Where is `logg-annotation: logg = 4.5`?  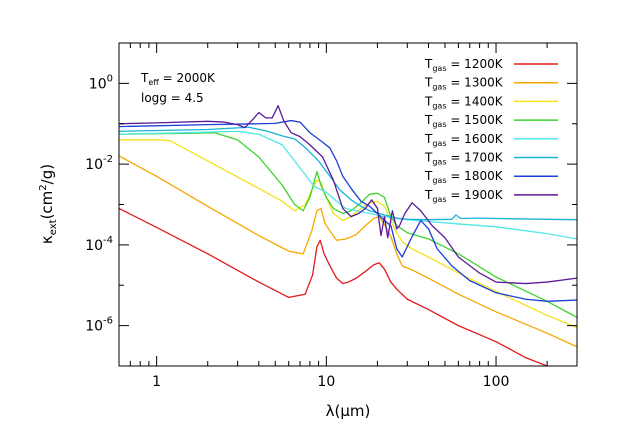 logg-annotation: logg = 4.5 is located at coordinates (172, 98).